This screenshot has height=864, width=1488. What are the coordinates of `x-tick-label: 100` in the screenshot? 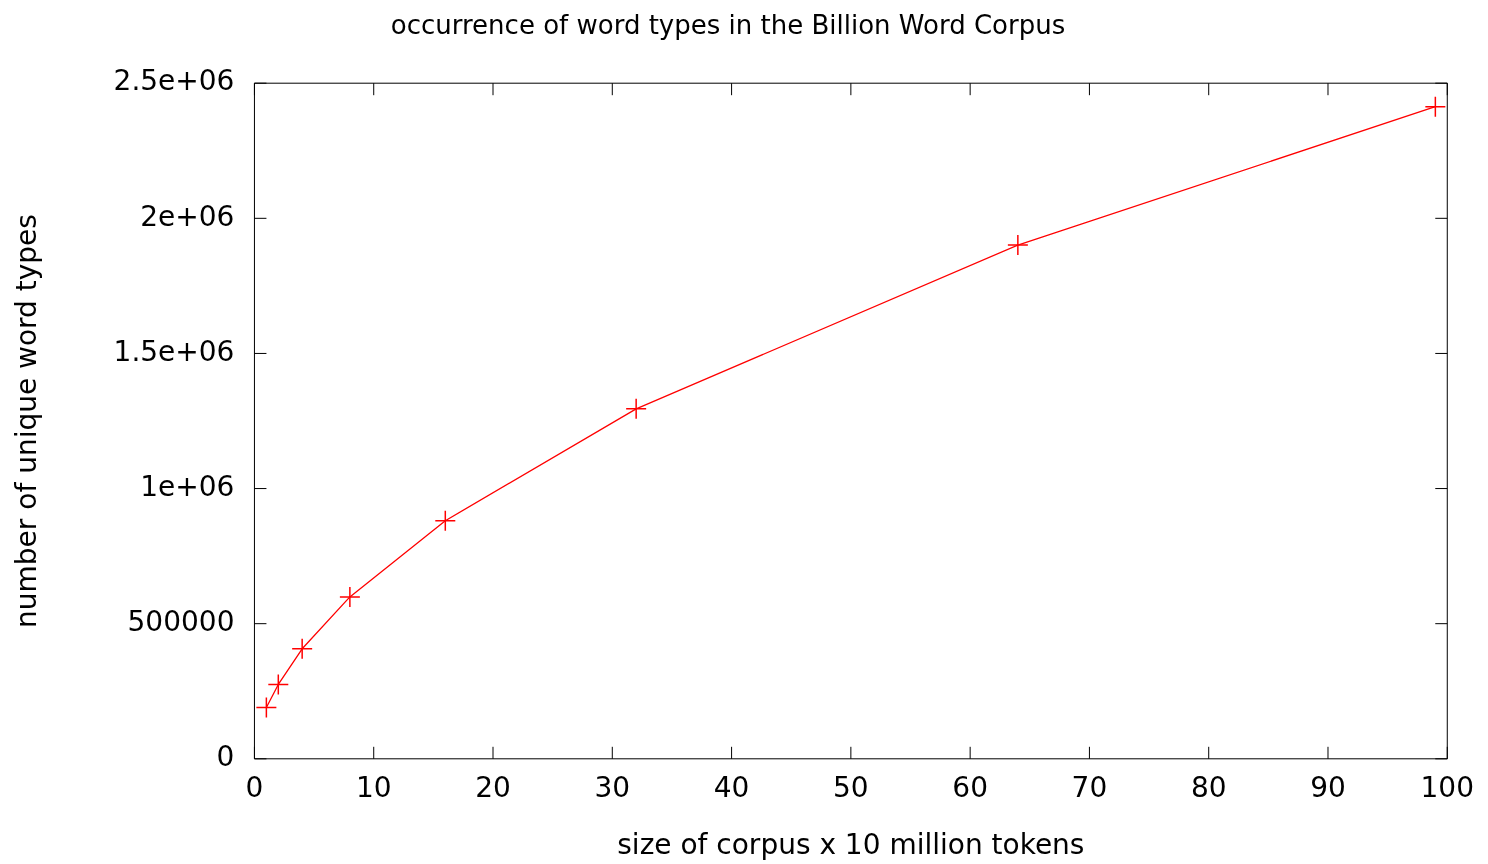 It's located at (1447, 787).